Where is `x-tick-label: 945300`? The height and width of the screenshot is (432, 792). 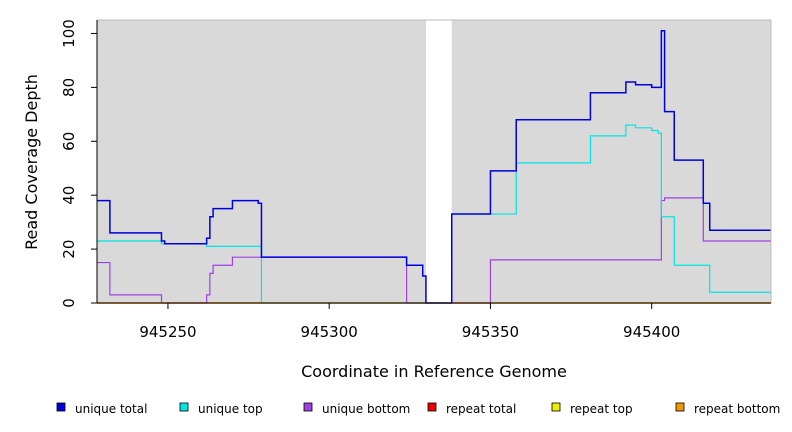
x-tick-label: 945300 is located at coordinates (329, 332).